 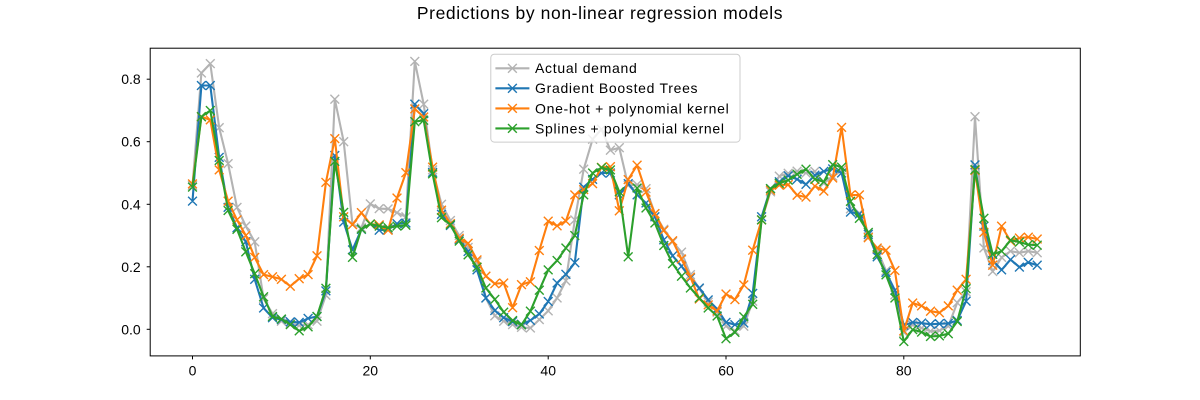 I want to click on svg-text: 40, so click(x=548, y=371).